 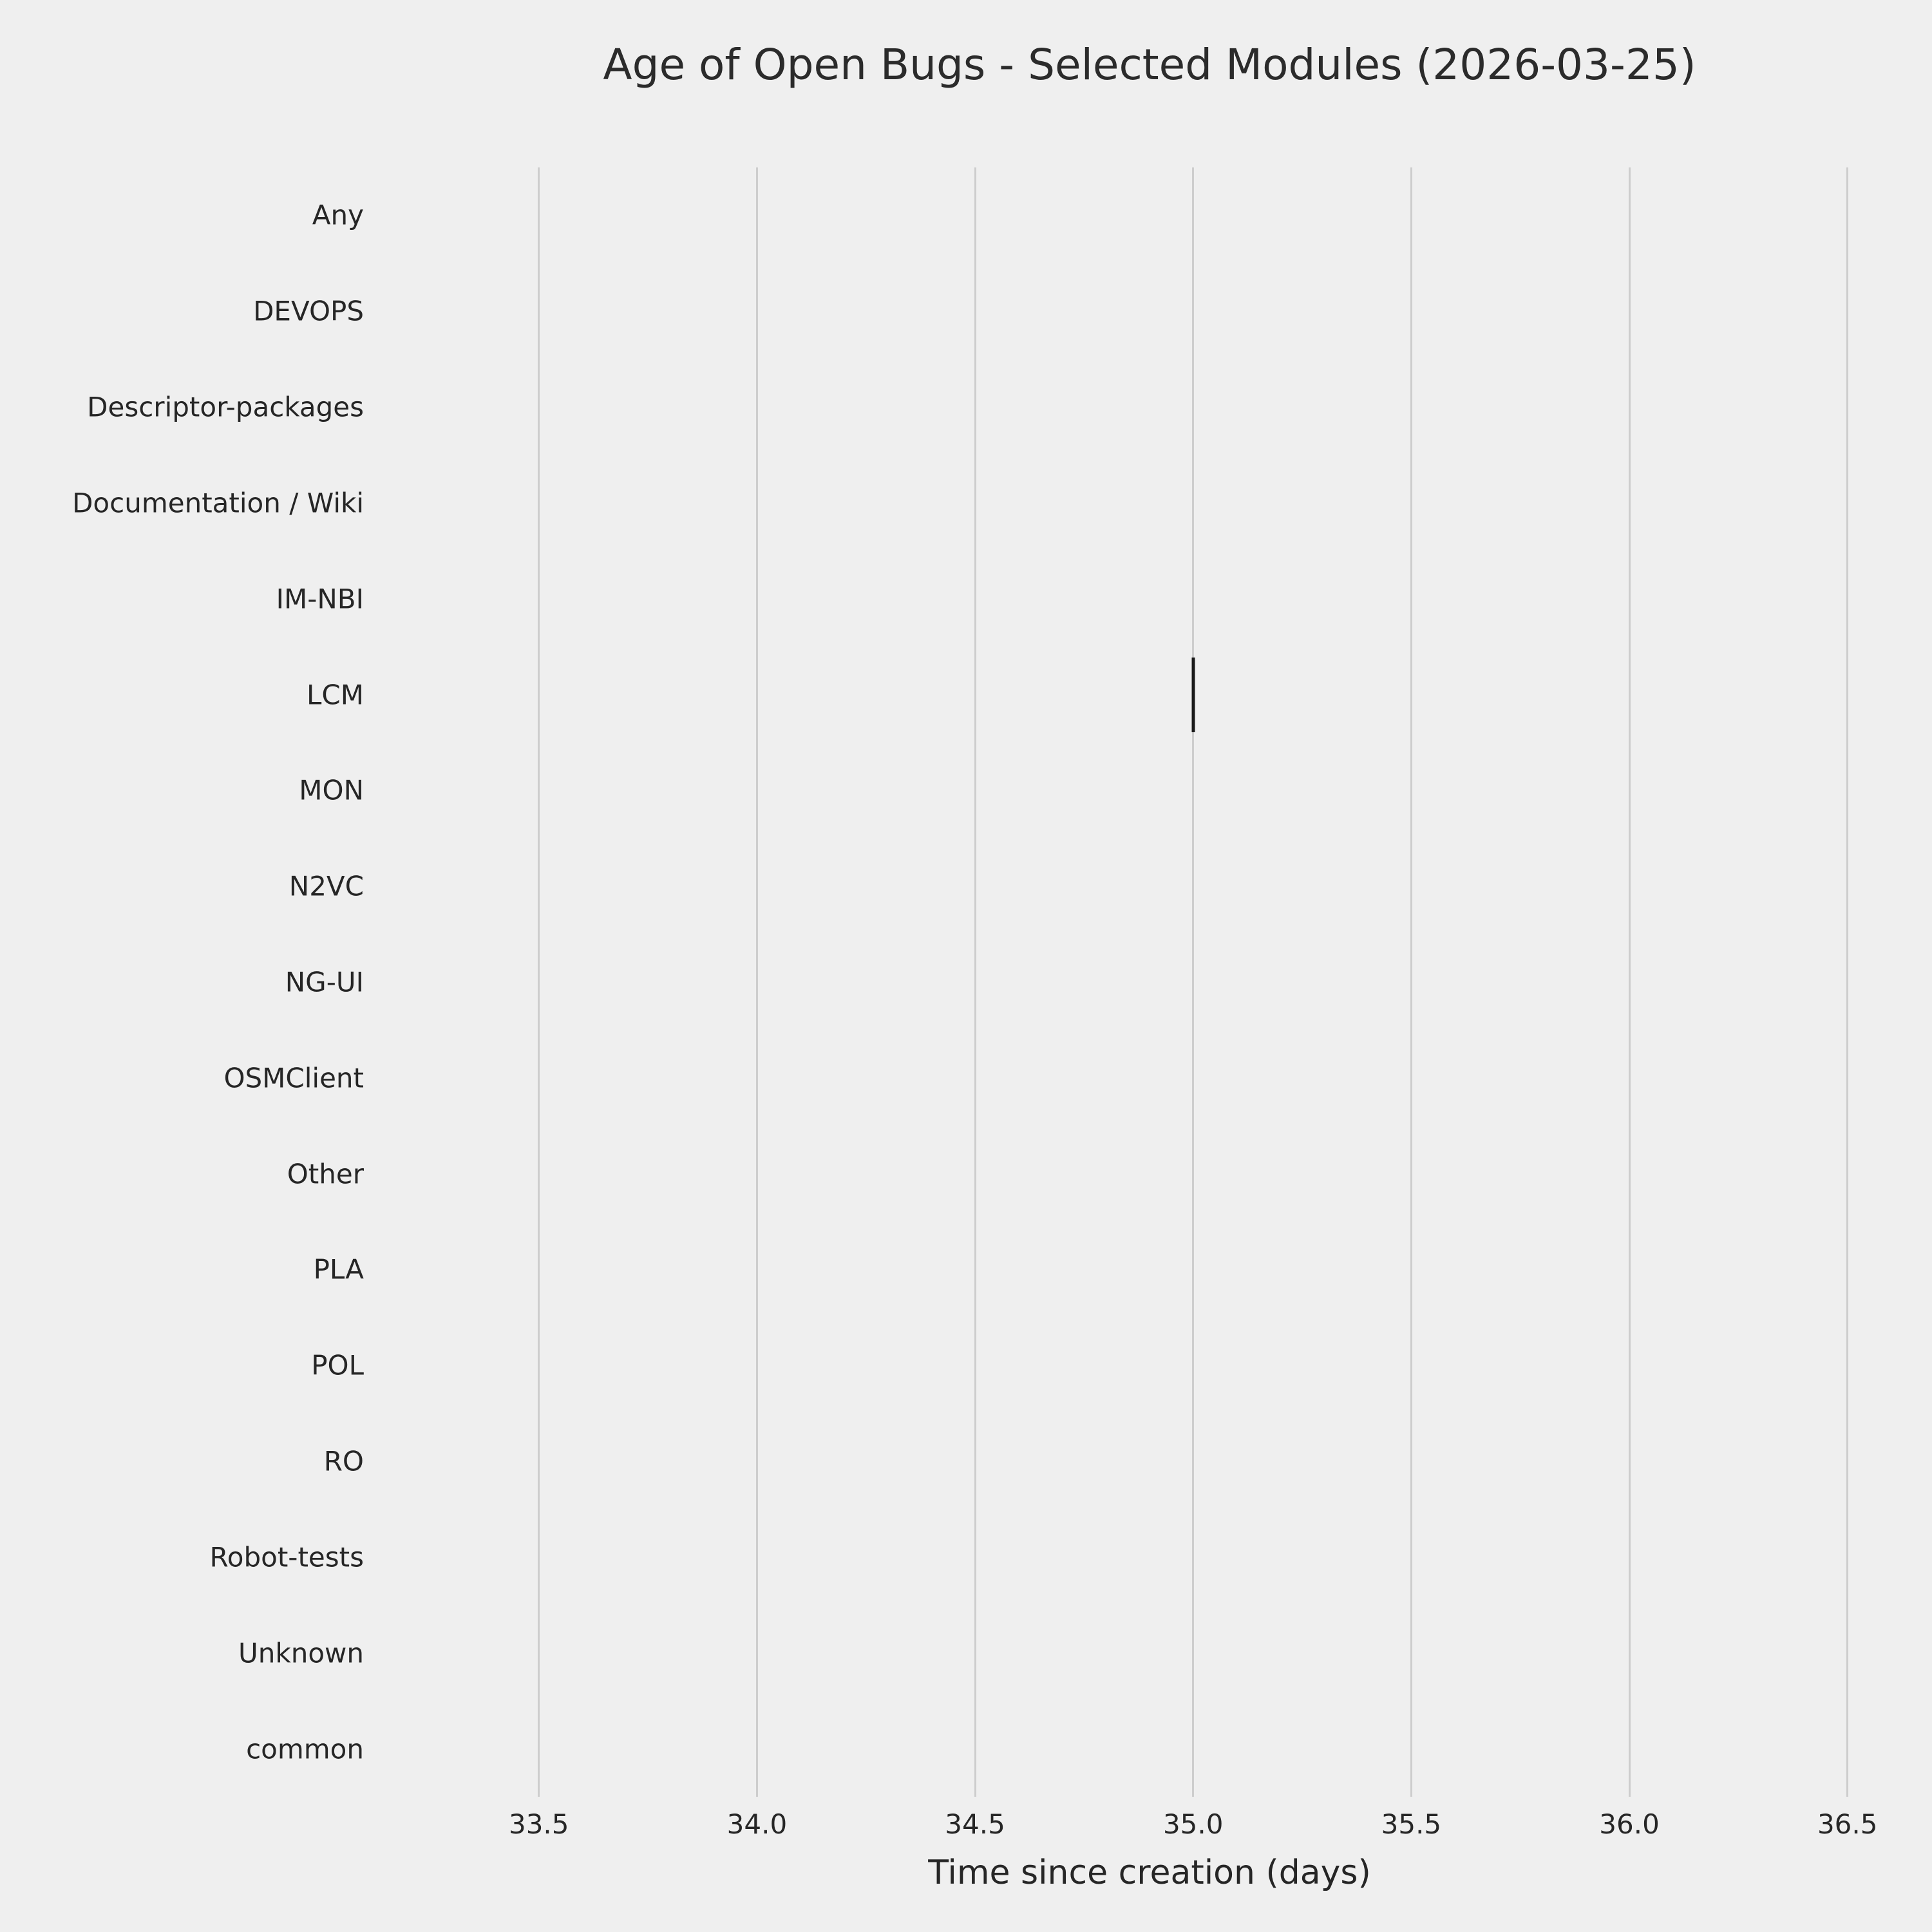 I want to click on x-tick-label: 34.0, so click(x=757, y=1824).